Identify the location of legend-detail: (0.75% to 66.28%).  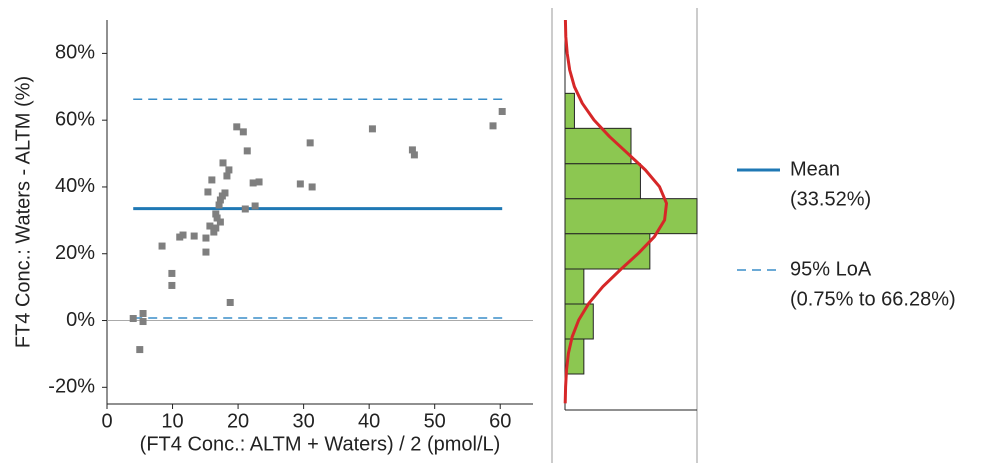
(873, 299).